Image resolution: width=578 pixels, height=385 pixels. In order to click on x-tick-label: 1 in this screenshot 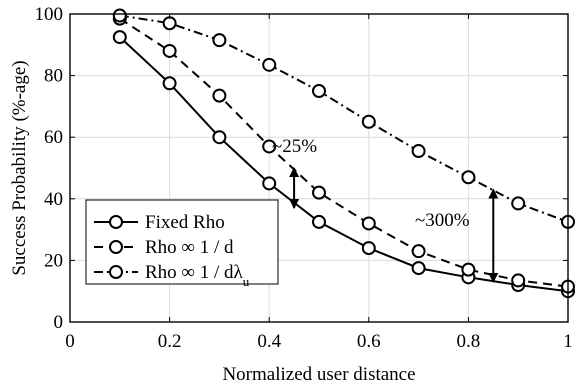, I will do `click(568, 341)`.